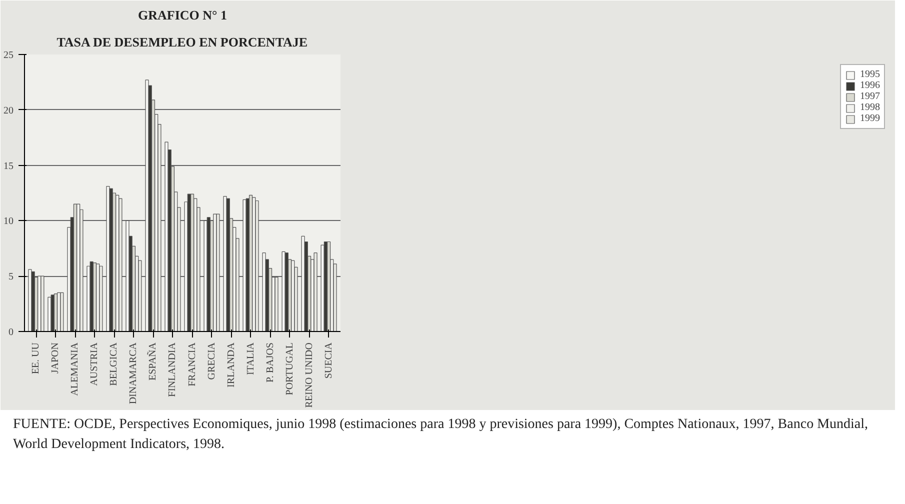 This screenshot has width=905, height=504. I want to click on x-tick-label: P. BAJOS, so click(270, 362).